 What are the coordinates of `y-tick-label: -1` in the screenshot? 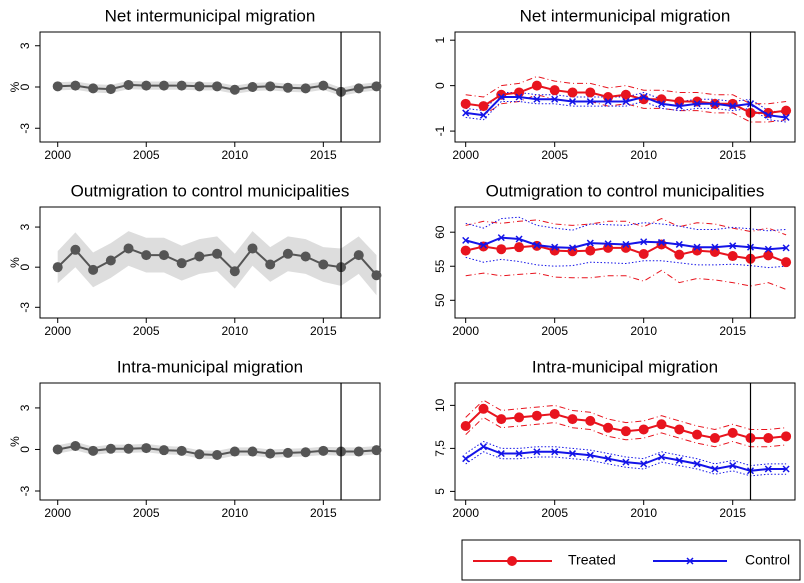 It's located at (440, 130).